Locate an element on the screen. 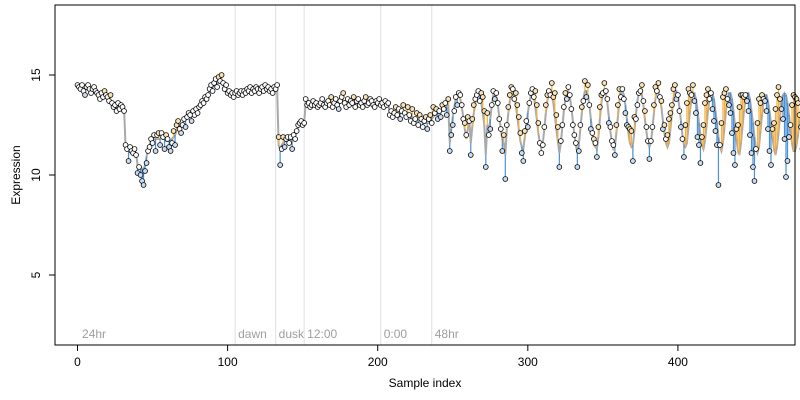 Image resolution: width=800 pixels, height=400 pixels. annotation-labels: 24hr dawn dusk 12:00 0:00 48hr is located at coordinates (270, 334).